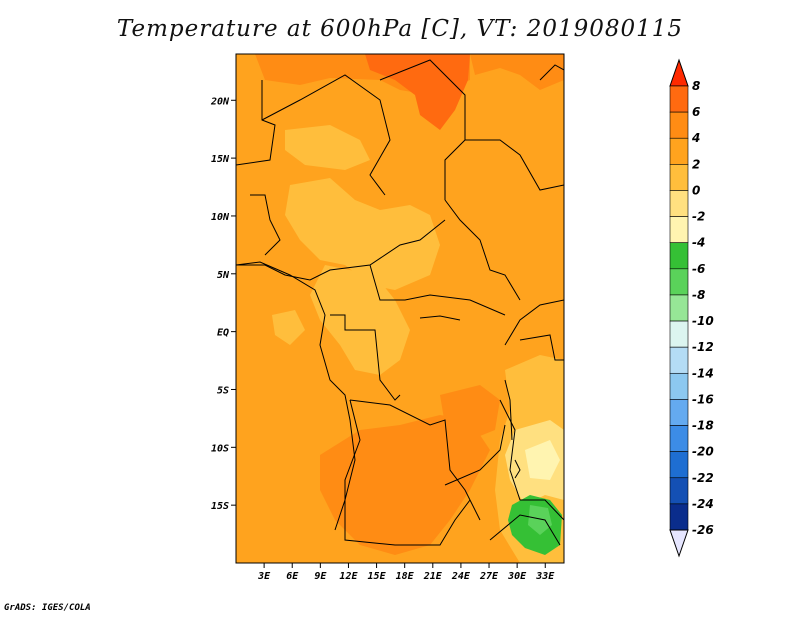  Describe the element at coordinates (696, 190) in the screenshot. I see `colorbar-label: 0` at that location.